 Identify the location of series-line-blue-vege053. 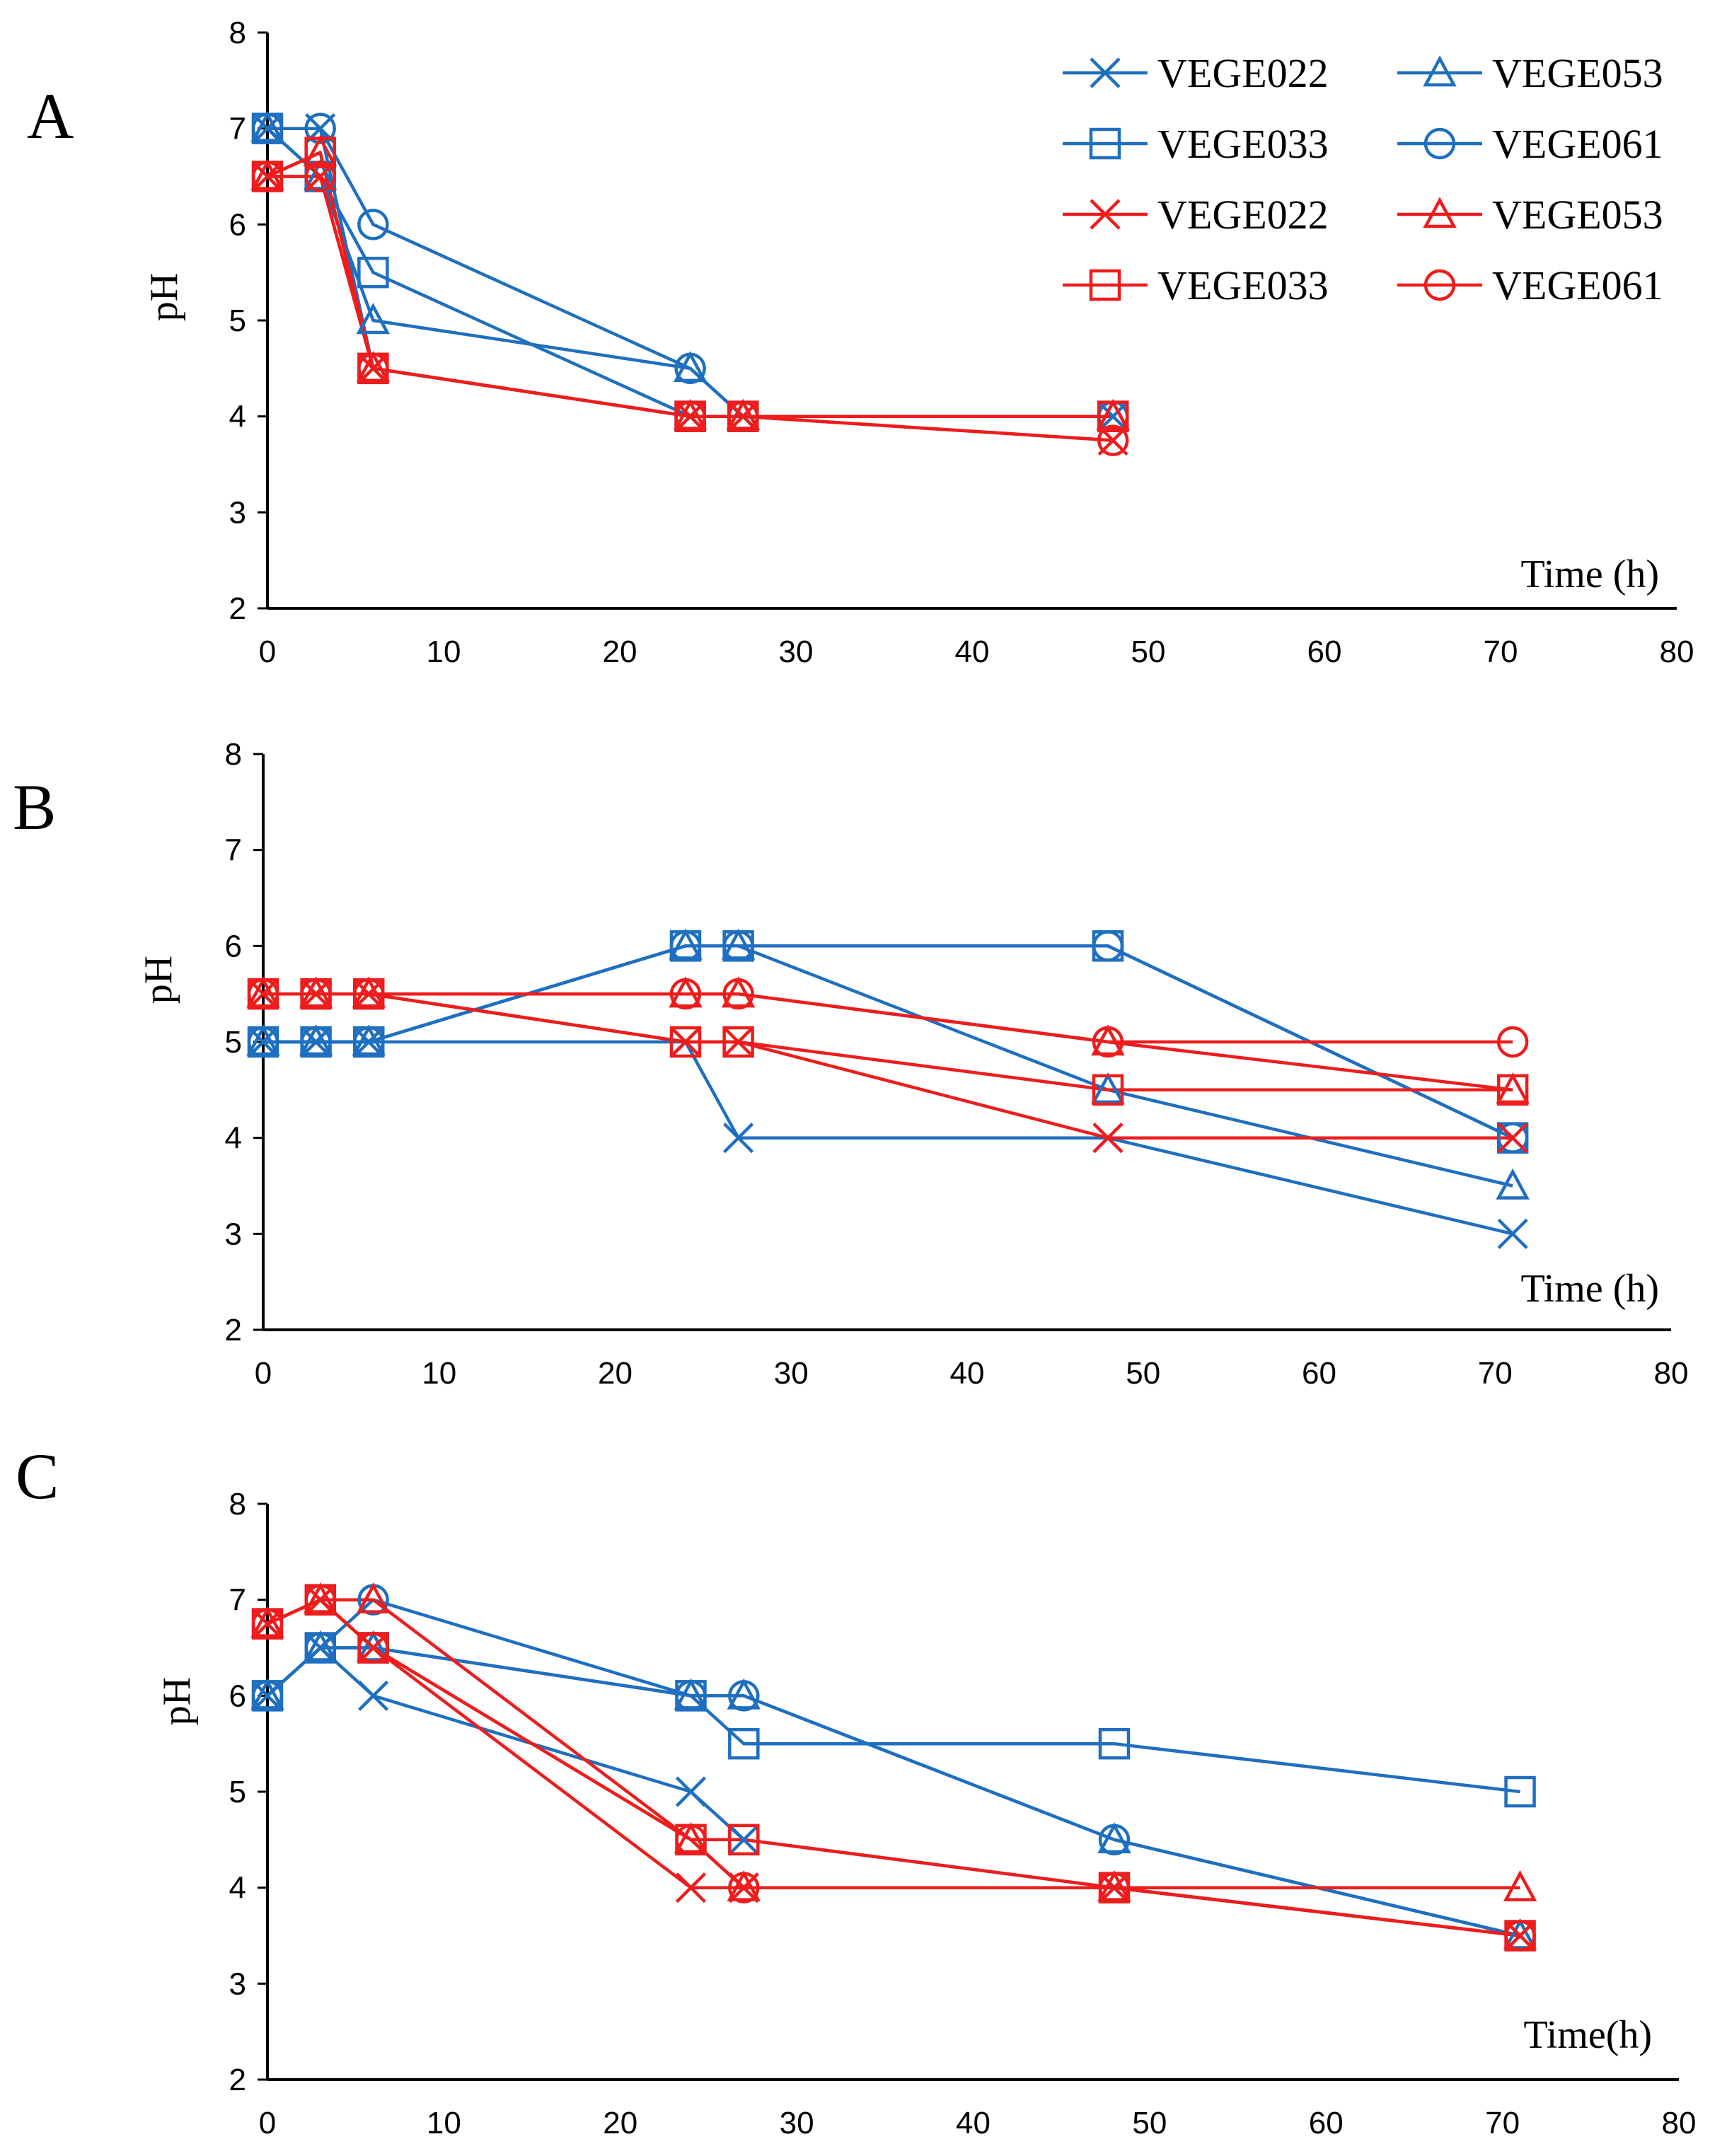
(690, 272).